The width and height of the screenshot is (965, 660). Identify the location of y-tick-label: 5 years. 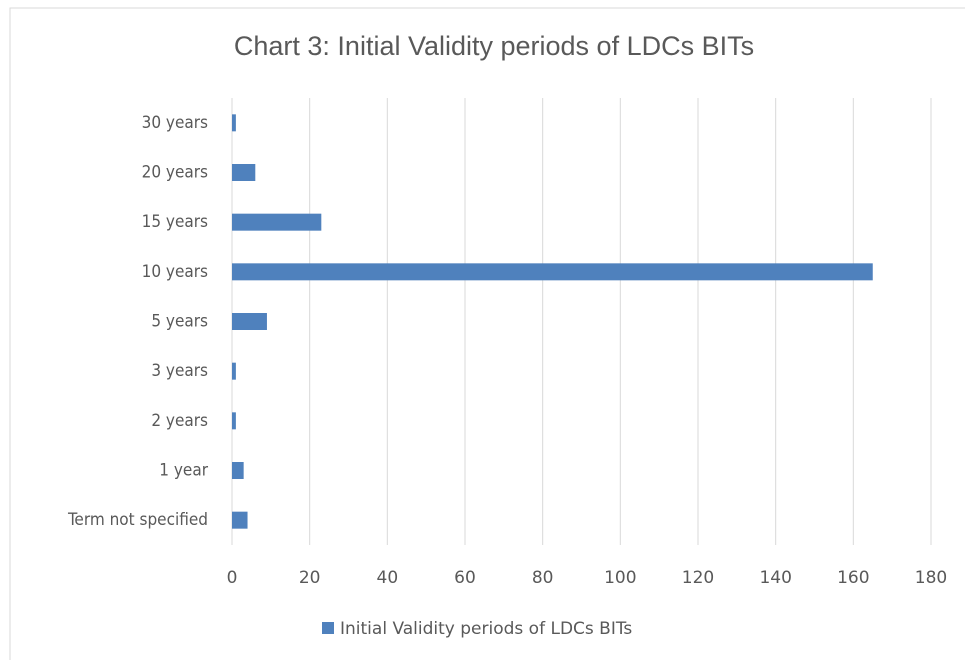
(179, 322).